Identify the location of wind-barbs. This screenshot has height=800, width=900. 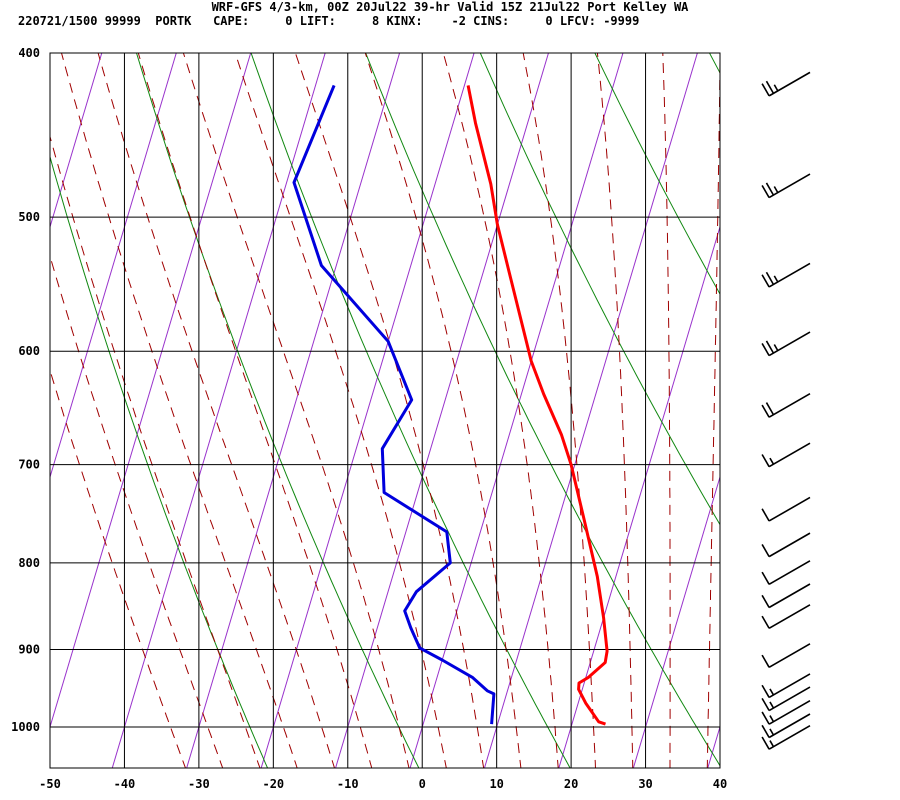
(786, 410).